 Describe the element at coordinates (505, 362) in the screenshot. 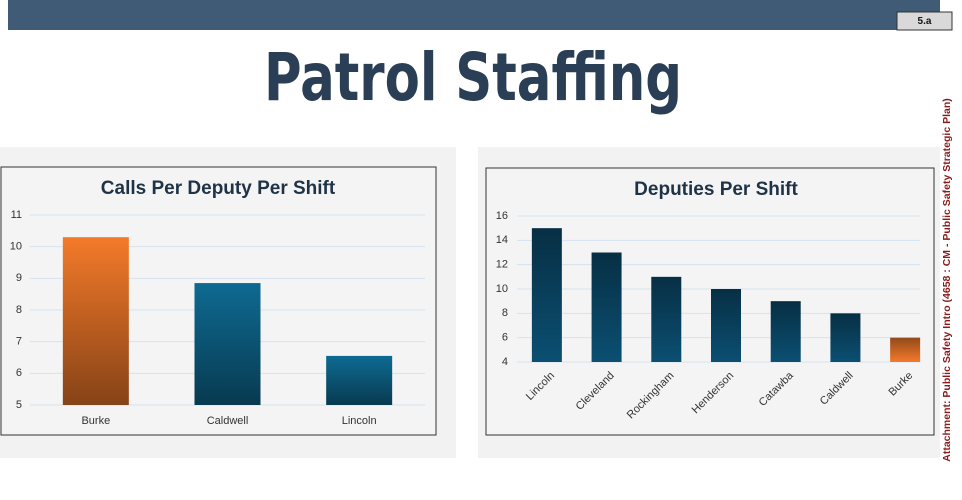

I see `y-tick-label: 4` at that location.